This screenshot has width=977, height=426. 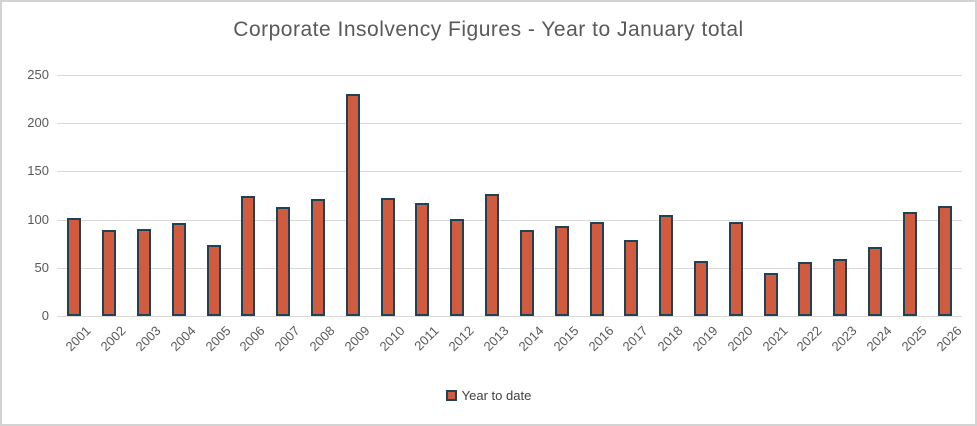 I want to click on bar-2016, so click(x=597, y=269).